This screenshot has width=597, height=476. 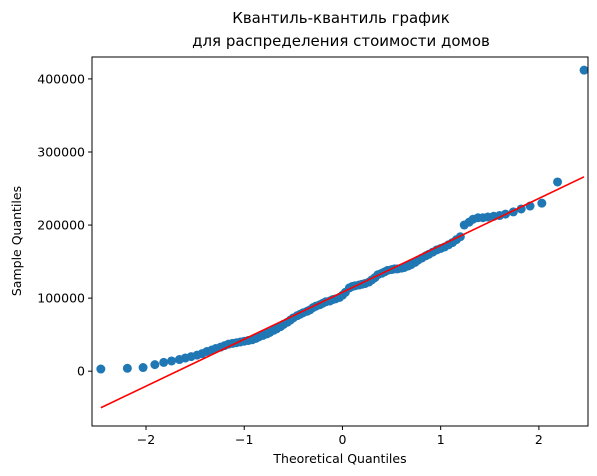 What do you see at coordinates (342, 439) in the screenshot?
I see `x-tick-label-2: 0` at bounding box center [342, 439].